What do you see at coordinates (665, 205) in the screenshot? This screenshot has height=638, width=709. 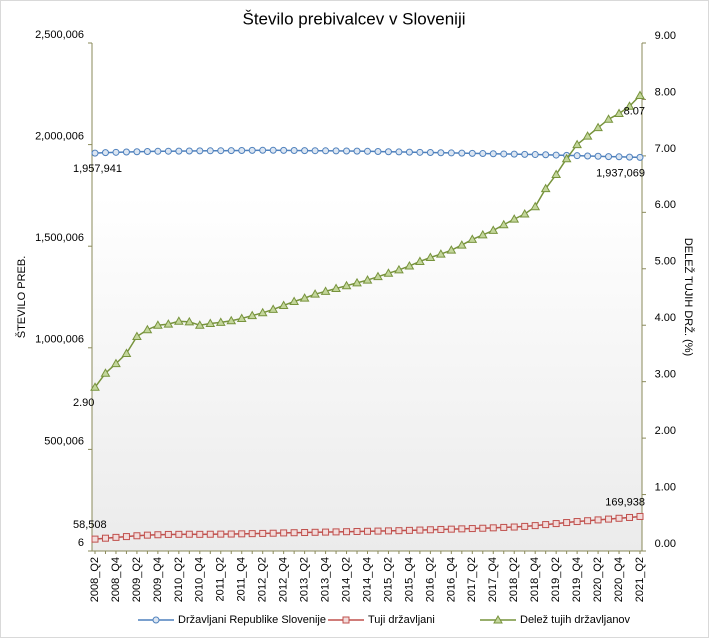 I see `y2-tick-label: 6.00` at bounding box center [665, 205].